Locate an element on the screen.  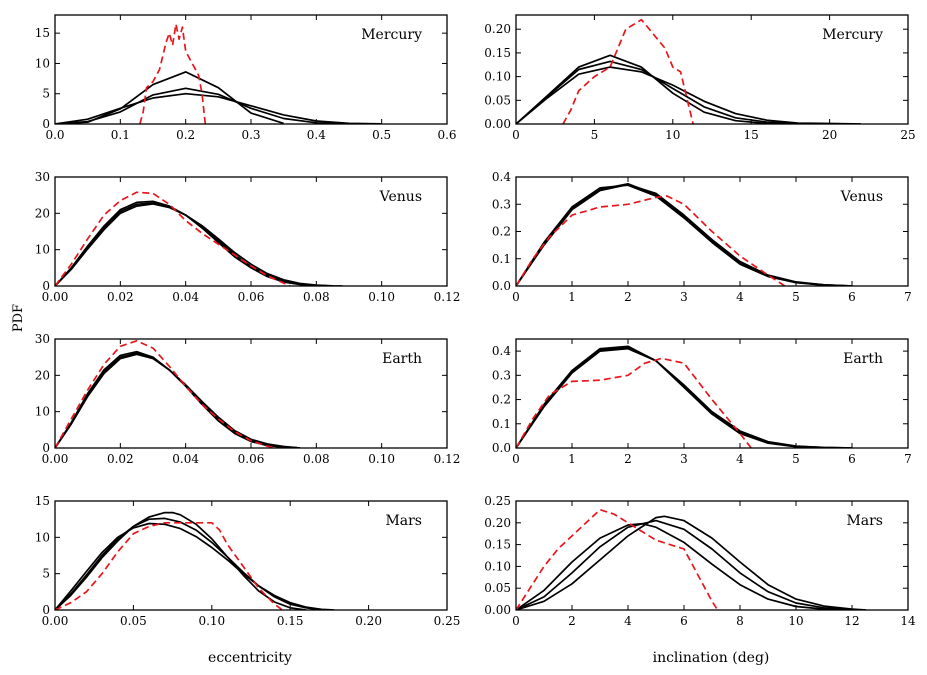
x-tick-label-1-5: 25 is located at coordinates (907, 135).